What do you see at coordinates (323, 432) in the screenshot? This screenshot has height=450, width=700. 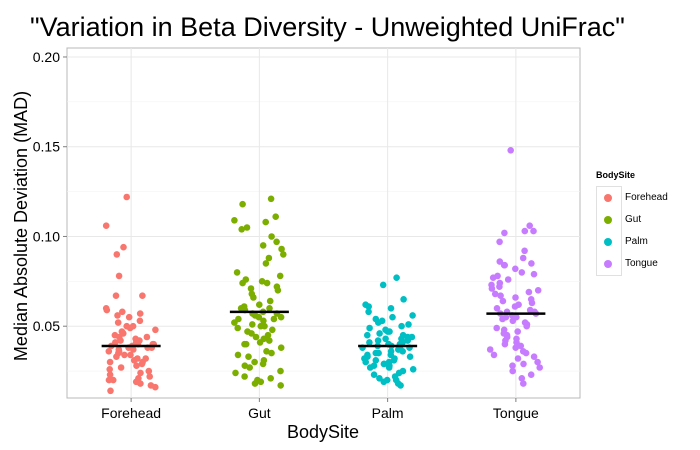 I see `x-axis-label: BodySite` at bounding box center [323, 432].